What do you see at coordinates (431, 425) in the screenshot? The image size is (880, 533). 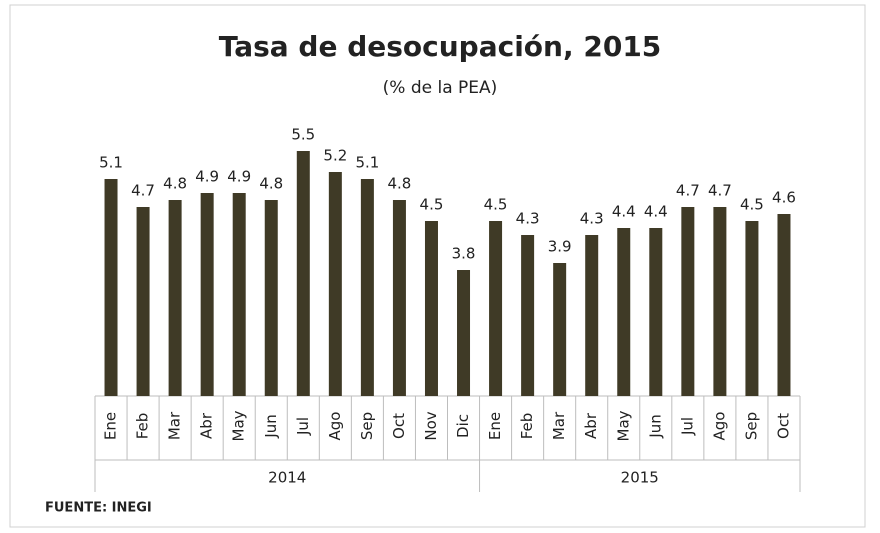 I see `x-tick-label: Nov` at bounding box center [431, 425].